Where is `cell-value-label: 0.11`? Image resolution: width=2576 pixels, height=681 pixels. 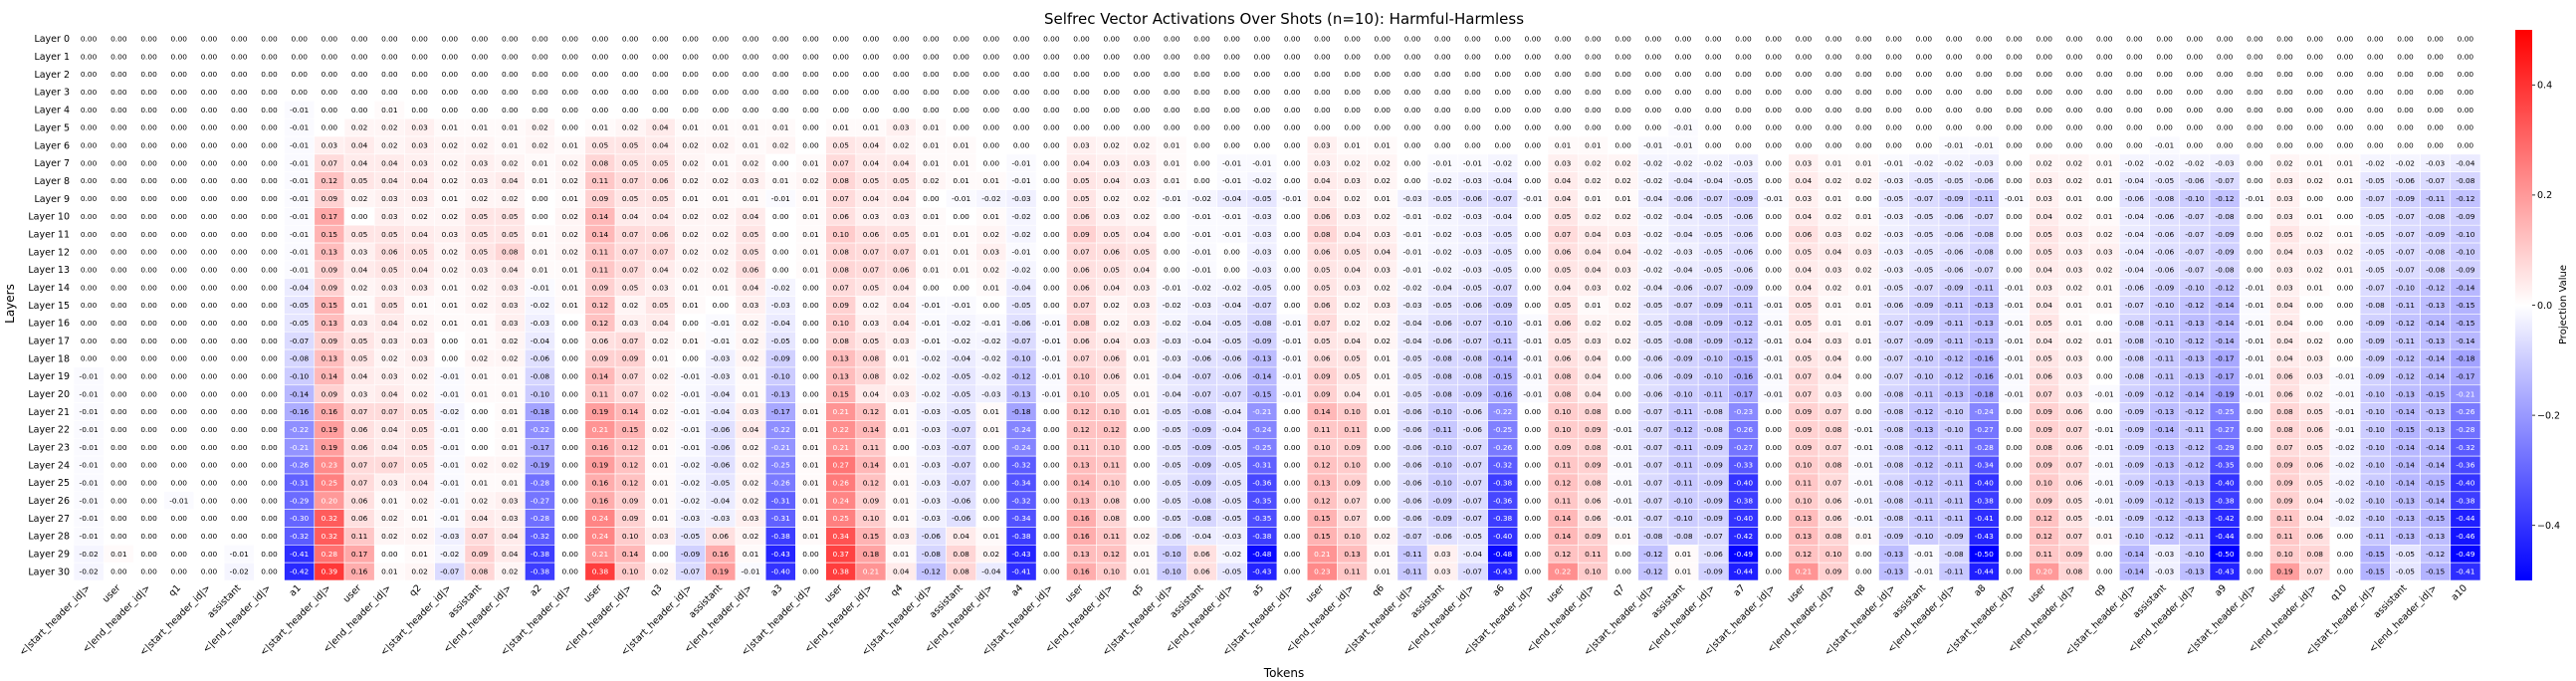 cell-value-label: 0.11 is located at coordinates (1352, 572).